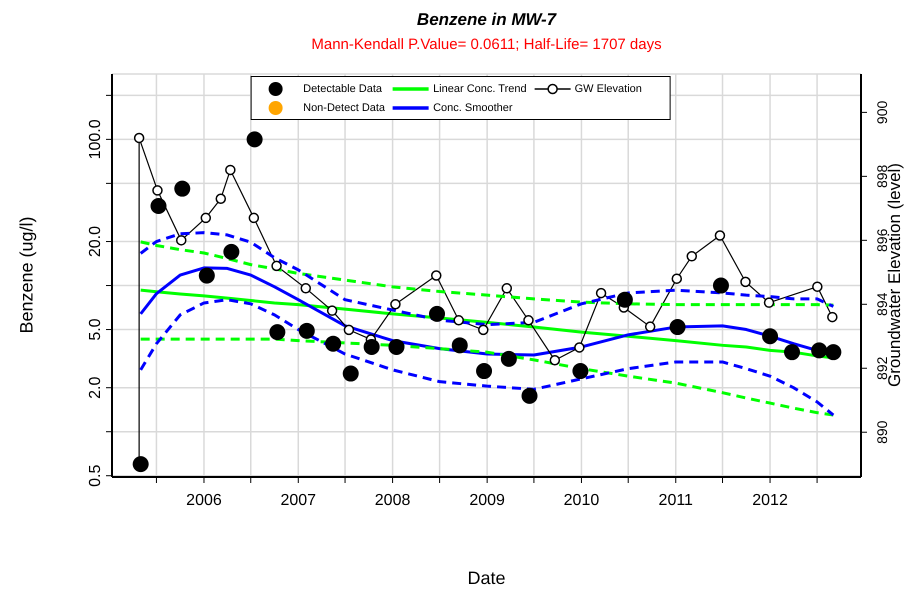  What do you see at coordinates (882, 304) in the screenshot?
I see `y2-tick-label: 894` at bounding box center [882, 304].